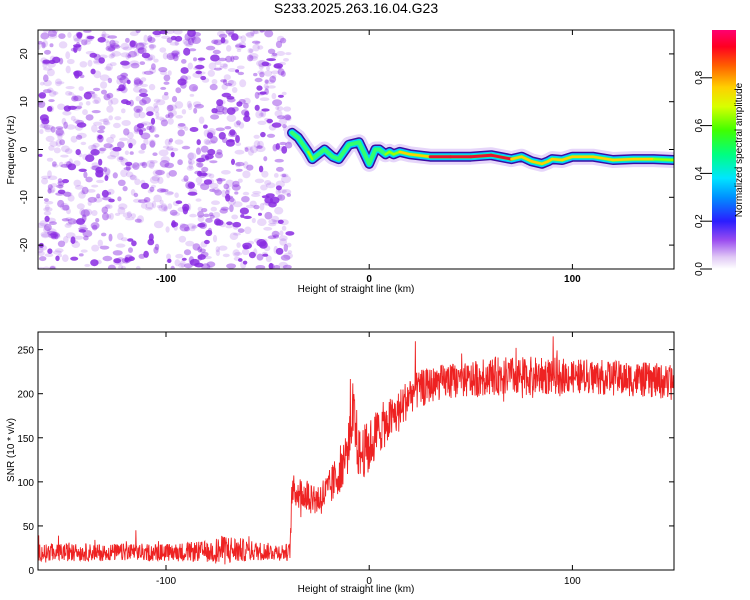 The height and width of the screenshot is (600, 750). I want to click on snr-y-tick-label: 200, so click(25, 395).